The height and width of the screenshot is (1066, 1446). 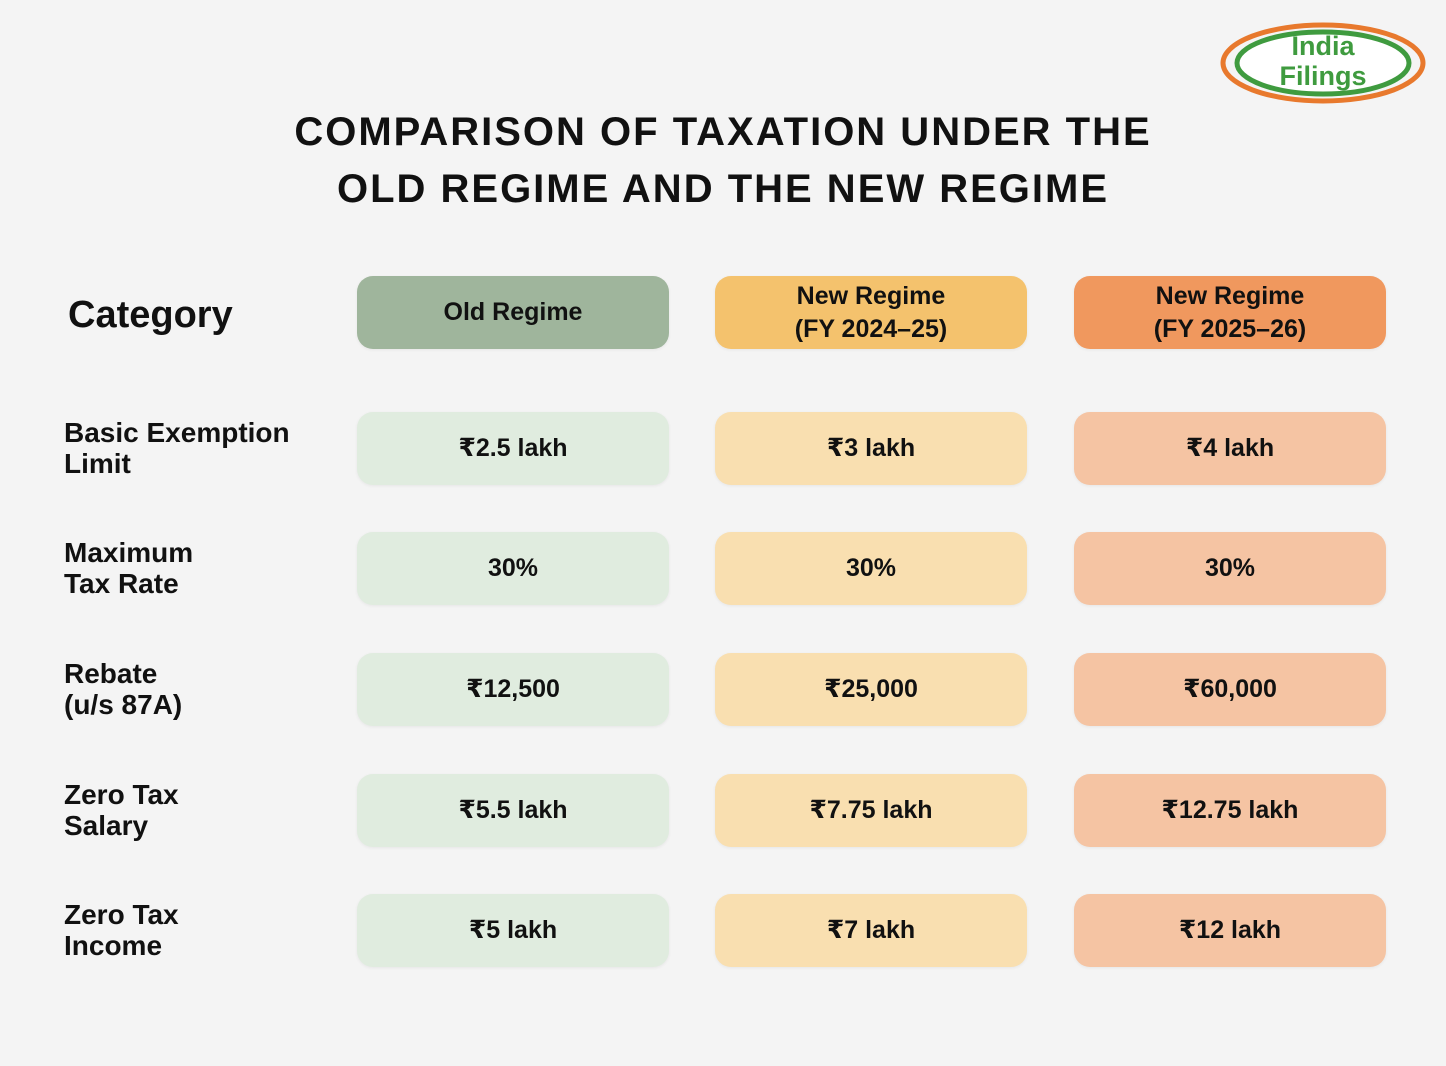 I want to click on text-line: Tax Rate, so click(x=121, y=583).